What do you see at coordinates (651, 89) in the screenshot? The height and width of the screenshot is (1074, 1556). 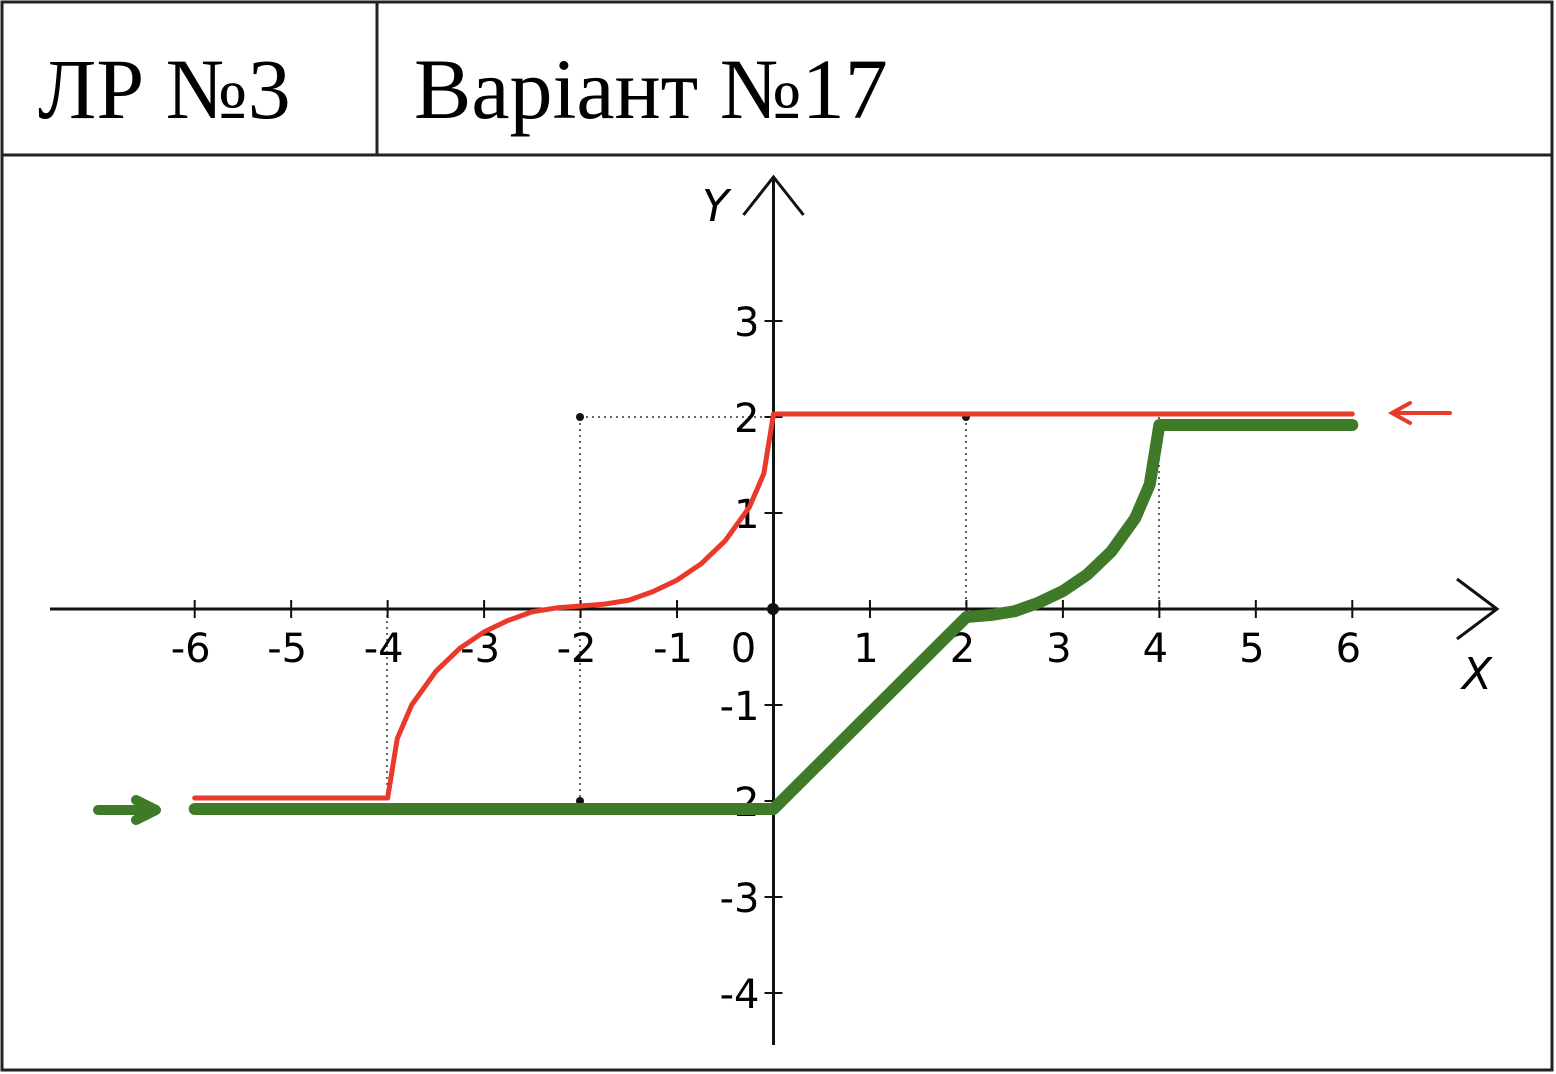 I see `variant-title: Варіант №17` at bounding box center [651, 89].